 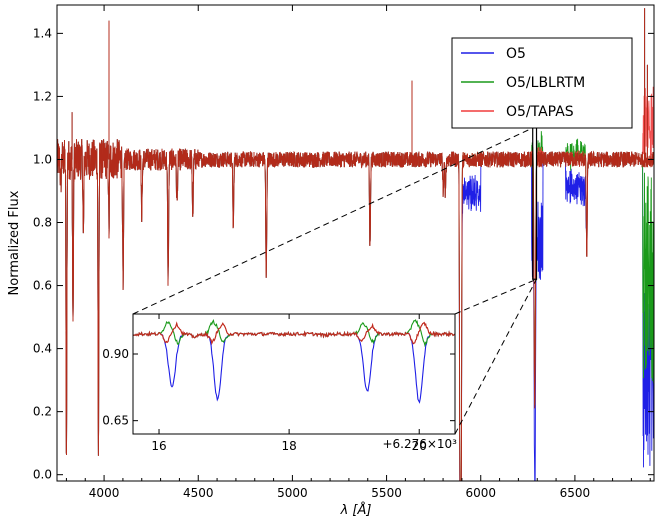 I want to click on x-tick-label: 5500, so click(x=386, y=493).